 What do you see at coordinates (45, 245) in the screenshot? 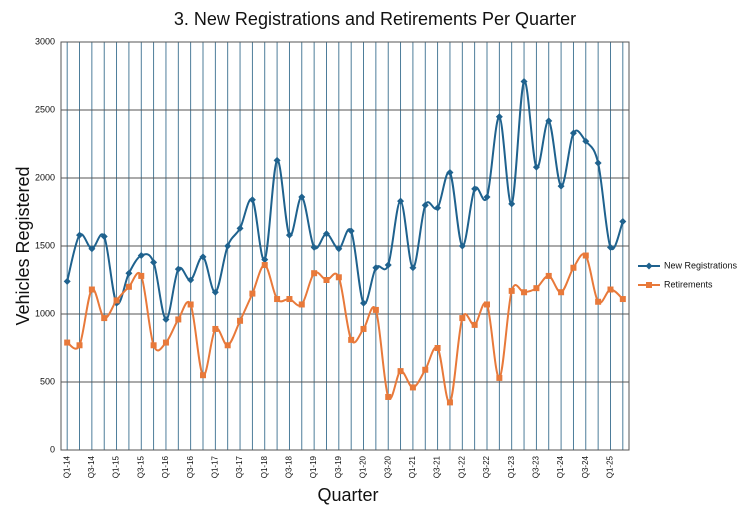
I see `y-tick-label: 1500` at bounding box center [45, 245].